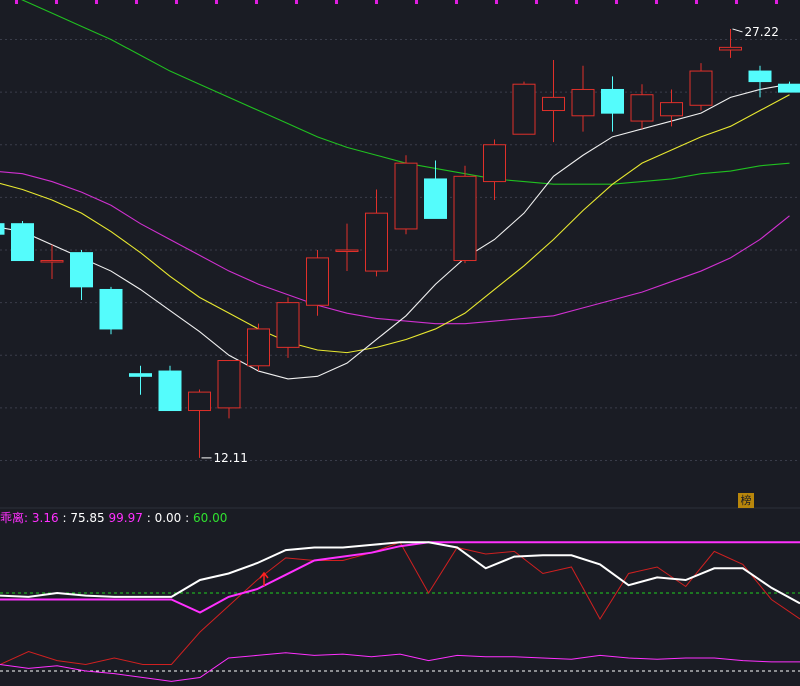  Describe the element at coordinates (187, 518) in the screenshot. I see `indicator-sep-4: :` at that location.